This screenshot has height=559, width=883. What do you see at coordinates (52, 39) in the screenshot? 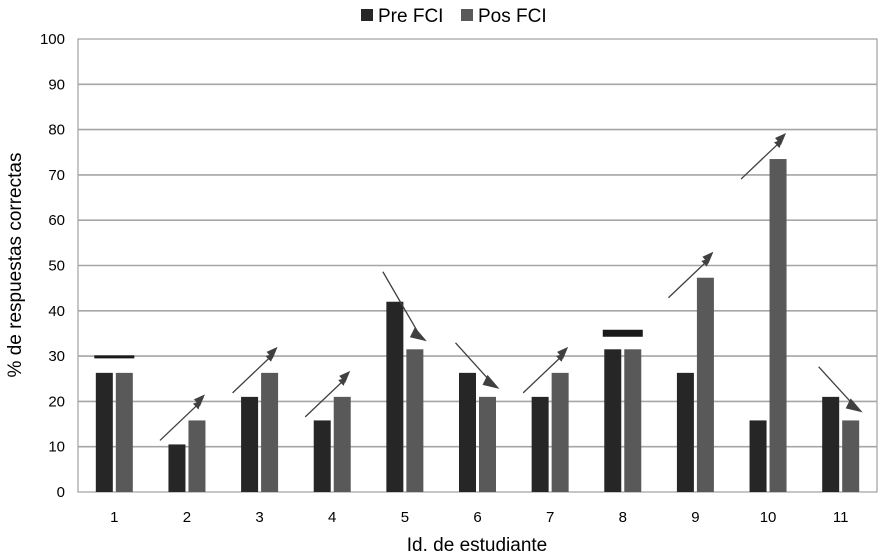
I see `y-tick-label: 100` at bounding box center [52, 39].